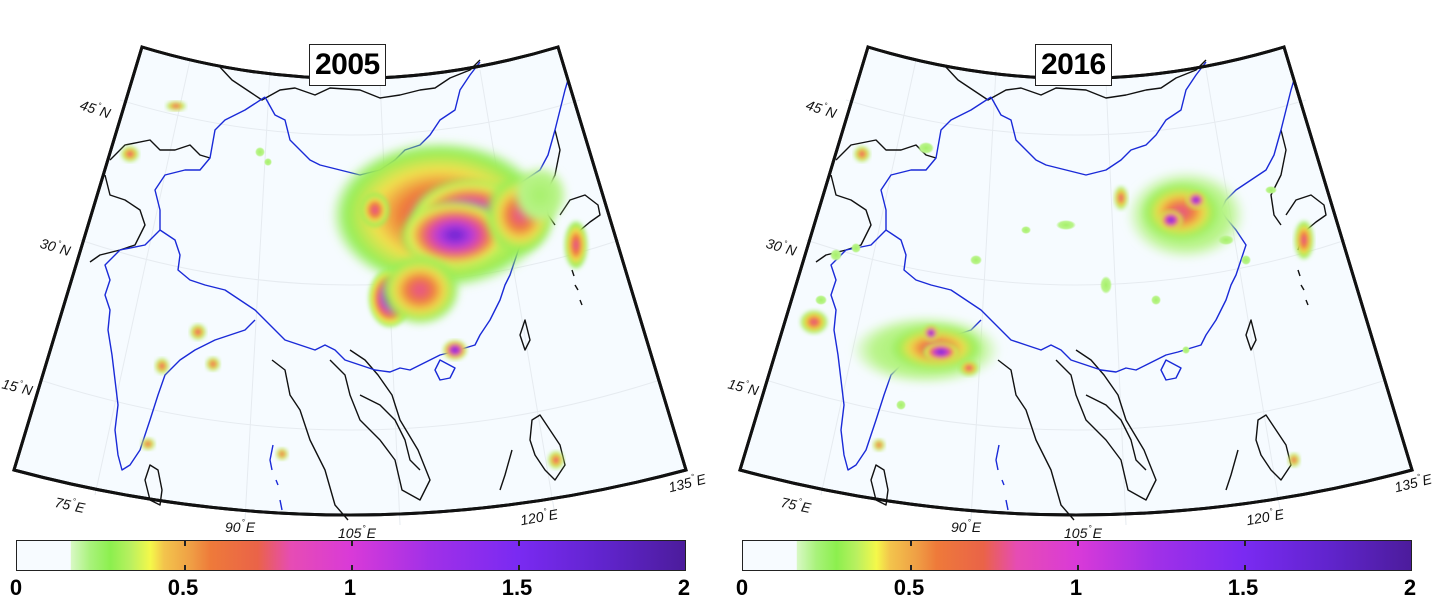 This screenshot has height=602, width=1440. What do you see at coordinates (1073, 65) in the screenshot?
I see `map-title-2016: 2016` at bounding box center [1073, 65].